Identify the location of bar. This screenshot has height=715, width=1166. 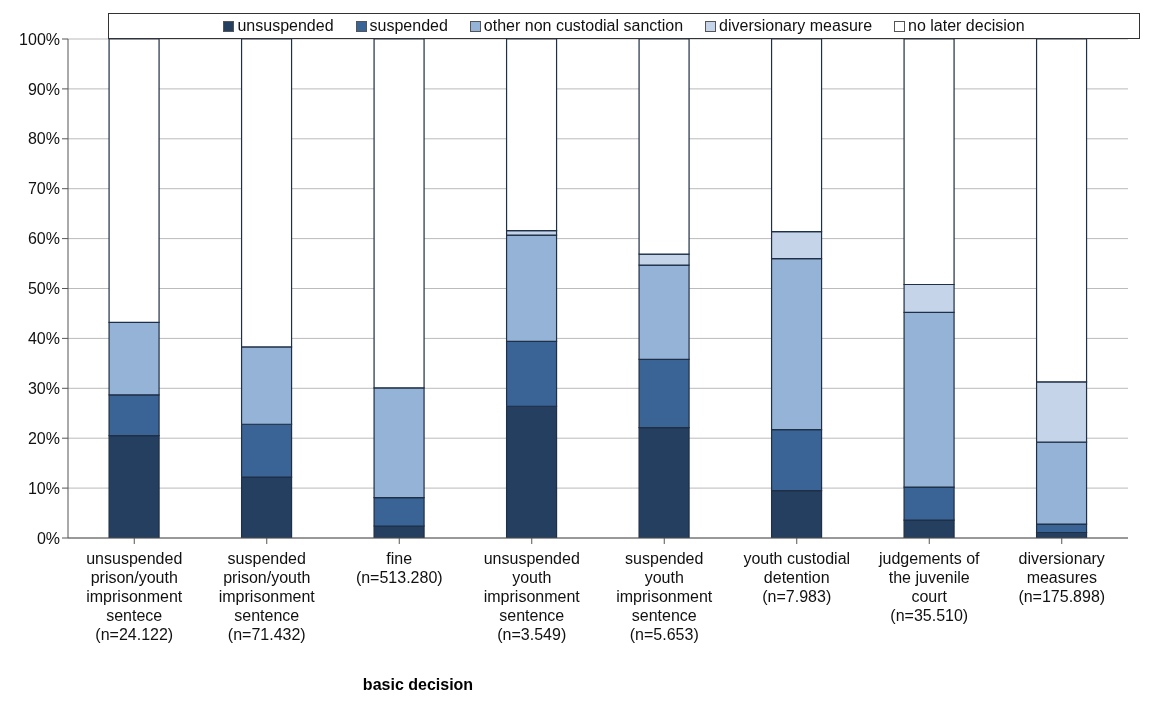
(531, 135).